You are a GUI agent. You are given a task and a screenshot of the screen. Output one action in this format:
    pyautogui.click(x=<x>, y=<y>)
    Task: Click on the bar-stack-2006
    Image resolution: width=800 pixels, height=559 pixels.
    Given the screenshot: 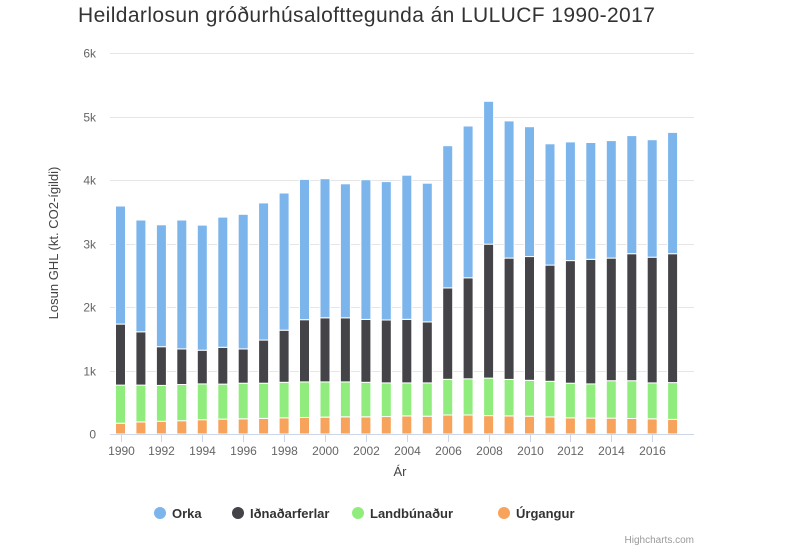 What is the action you would take?
    pyautogui.click(x=448, y=290)
    